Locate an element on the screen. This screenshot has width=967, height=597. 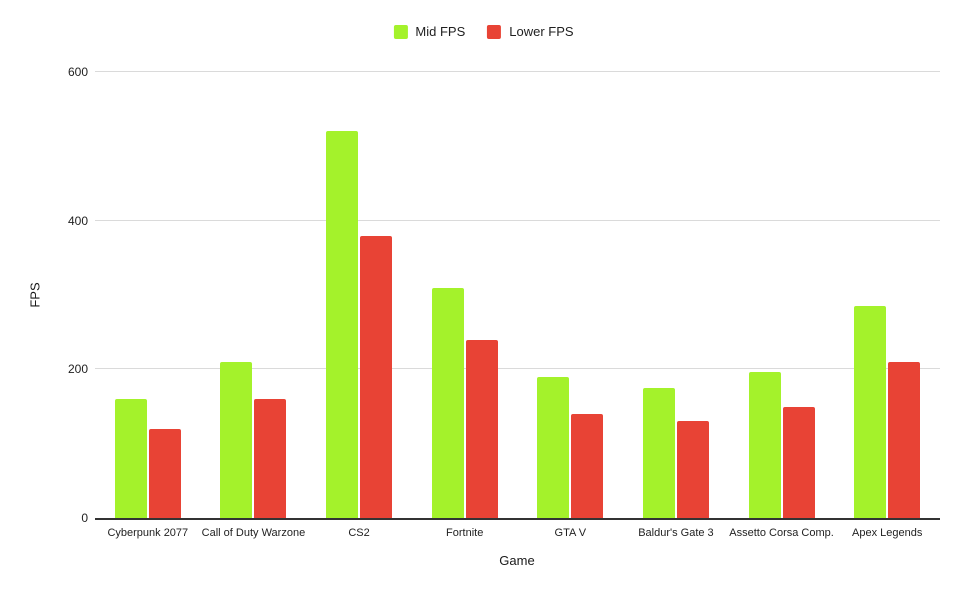
legend-item: Lower FPS is located at coordinates (530, 31).